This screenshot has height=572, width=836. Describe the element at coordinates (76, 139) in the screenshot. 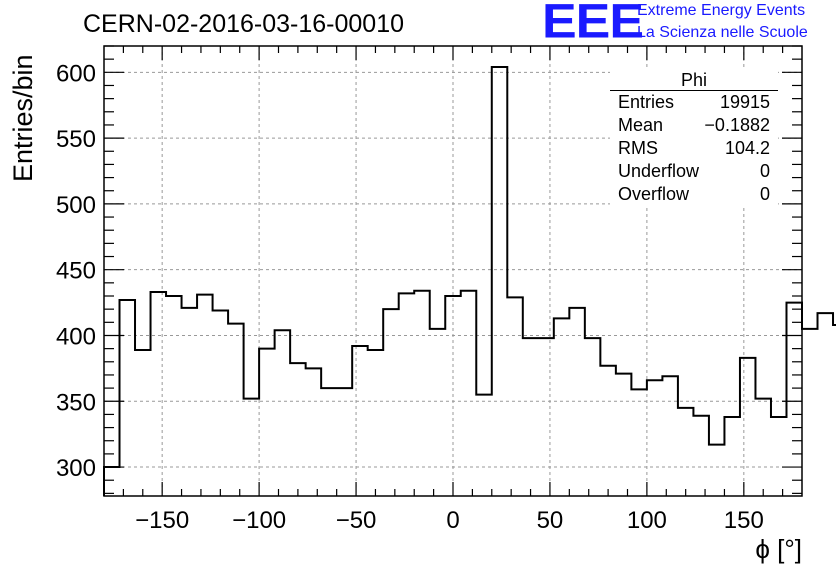

I see `y-tick-label: 550` at that location.